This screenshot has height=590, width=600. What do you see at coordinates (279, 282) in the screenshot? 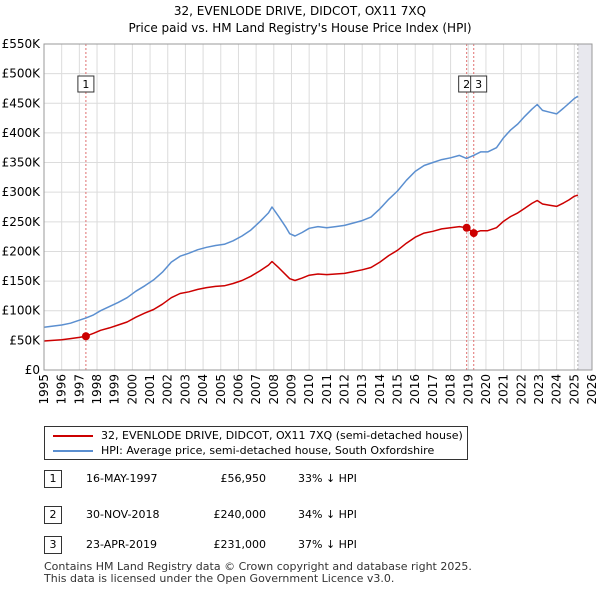
I see `sale-points` at bounding box center [279, 282].